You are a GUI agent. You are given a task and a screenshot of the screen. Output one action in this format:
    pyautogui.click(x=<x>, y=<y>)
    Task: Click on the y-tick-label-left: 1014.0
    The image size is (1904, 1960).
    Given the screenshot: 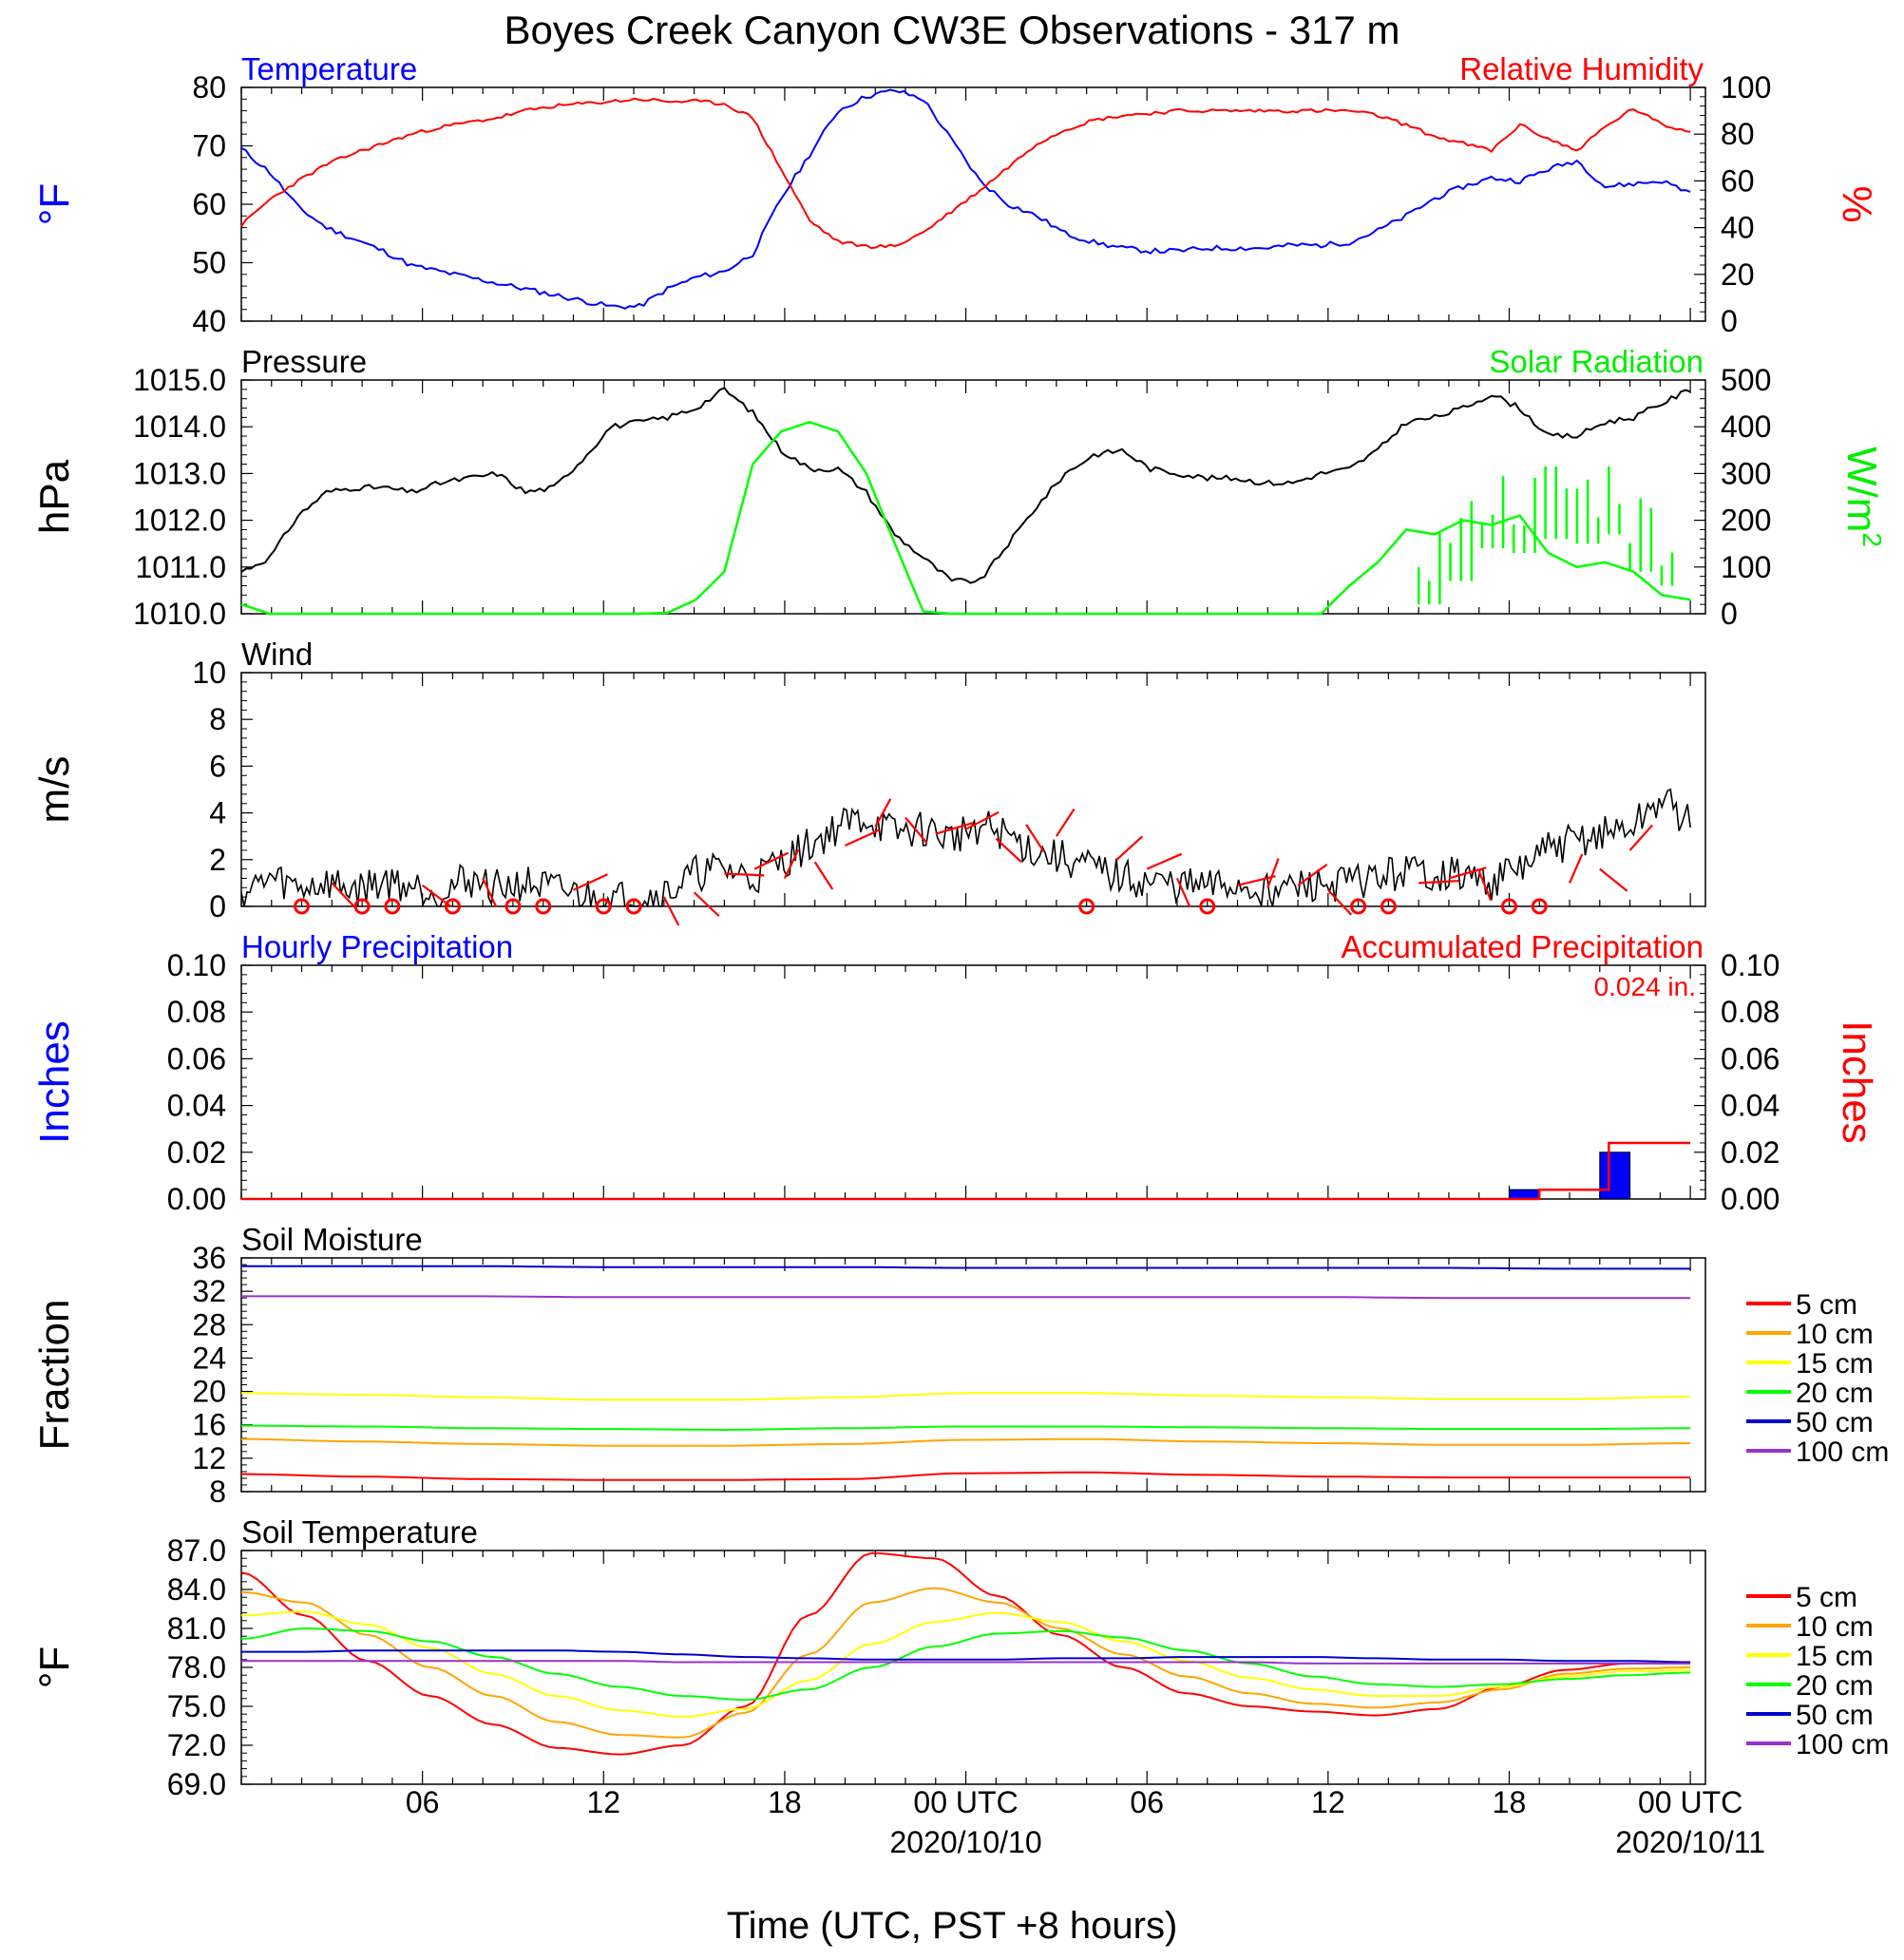 What is the action you would take?
    pyautogui.click(x=180, y=426)
    